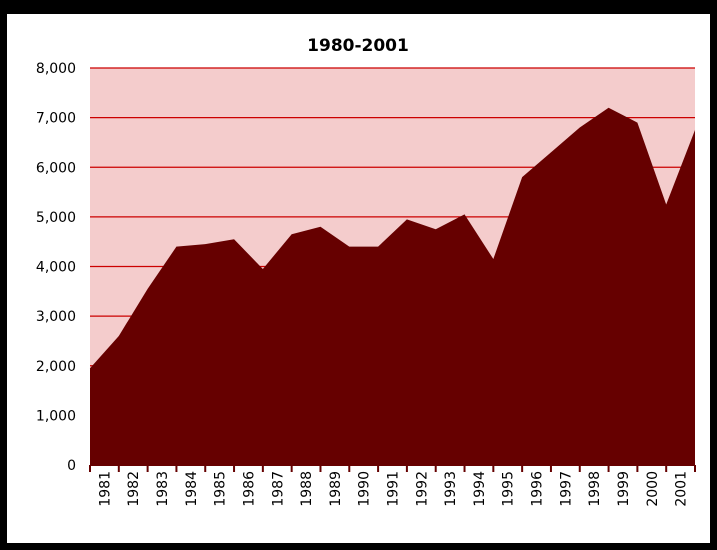 Image resolution: width=717 pixels, height=550 pixels. What do you see at coordinates (451, 489) in the screenshot?
I see `x-tick-label: 1993` at bounding box center [451, 489].